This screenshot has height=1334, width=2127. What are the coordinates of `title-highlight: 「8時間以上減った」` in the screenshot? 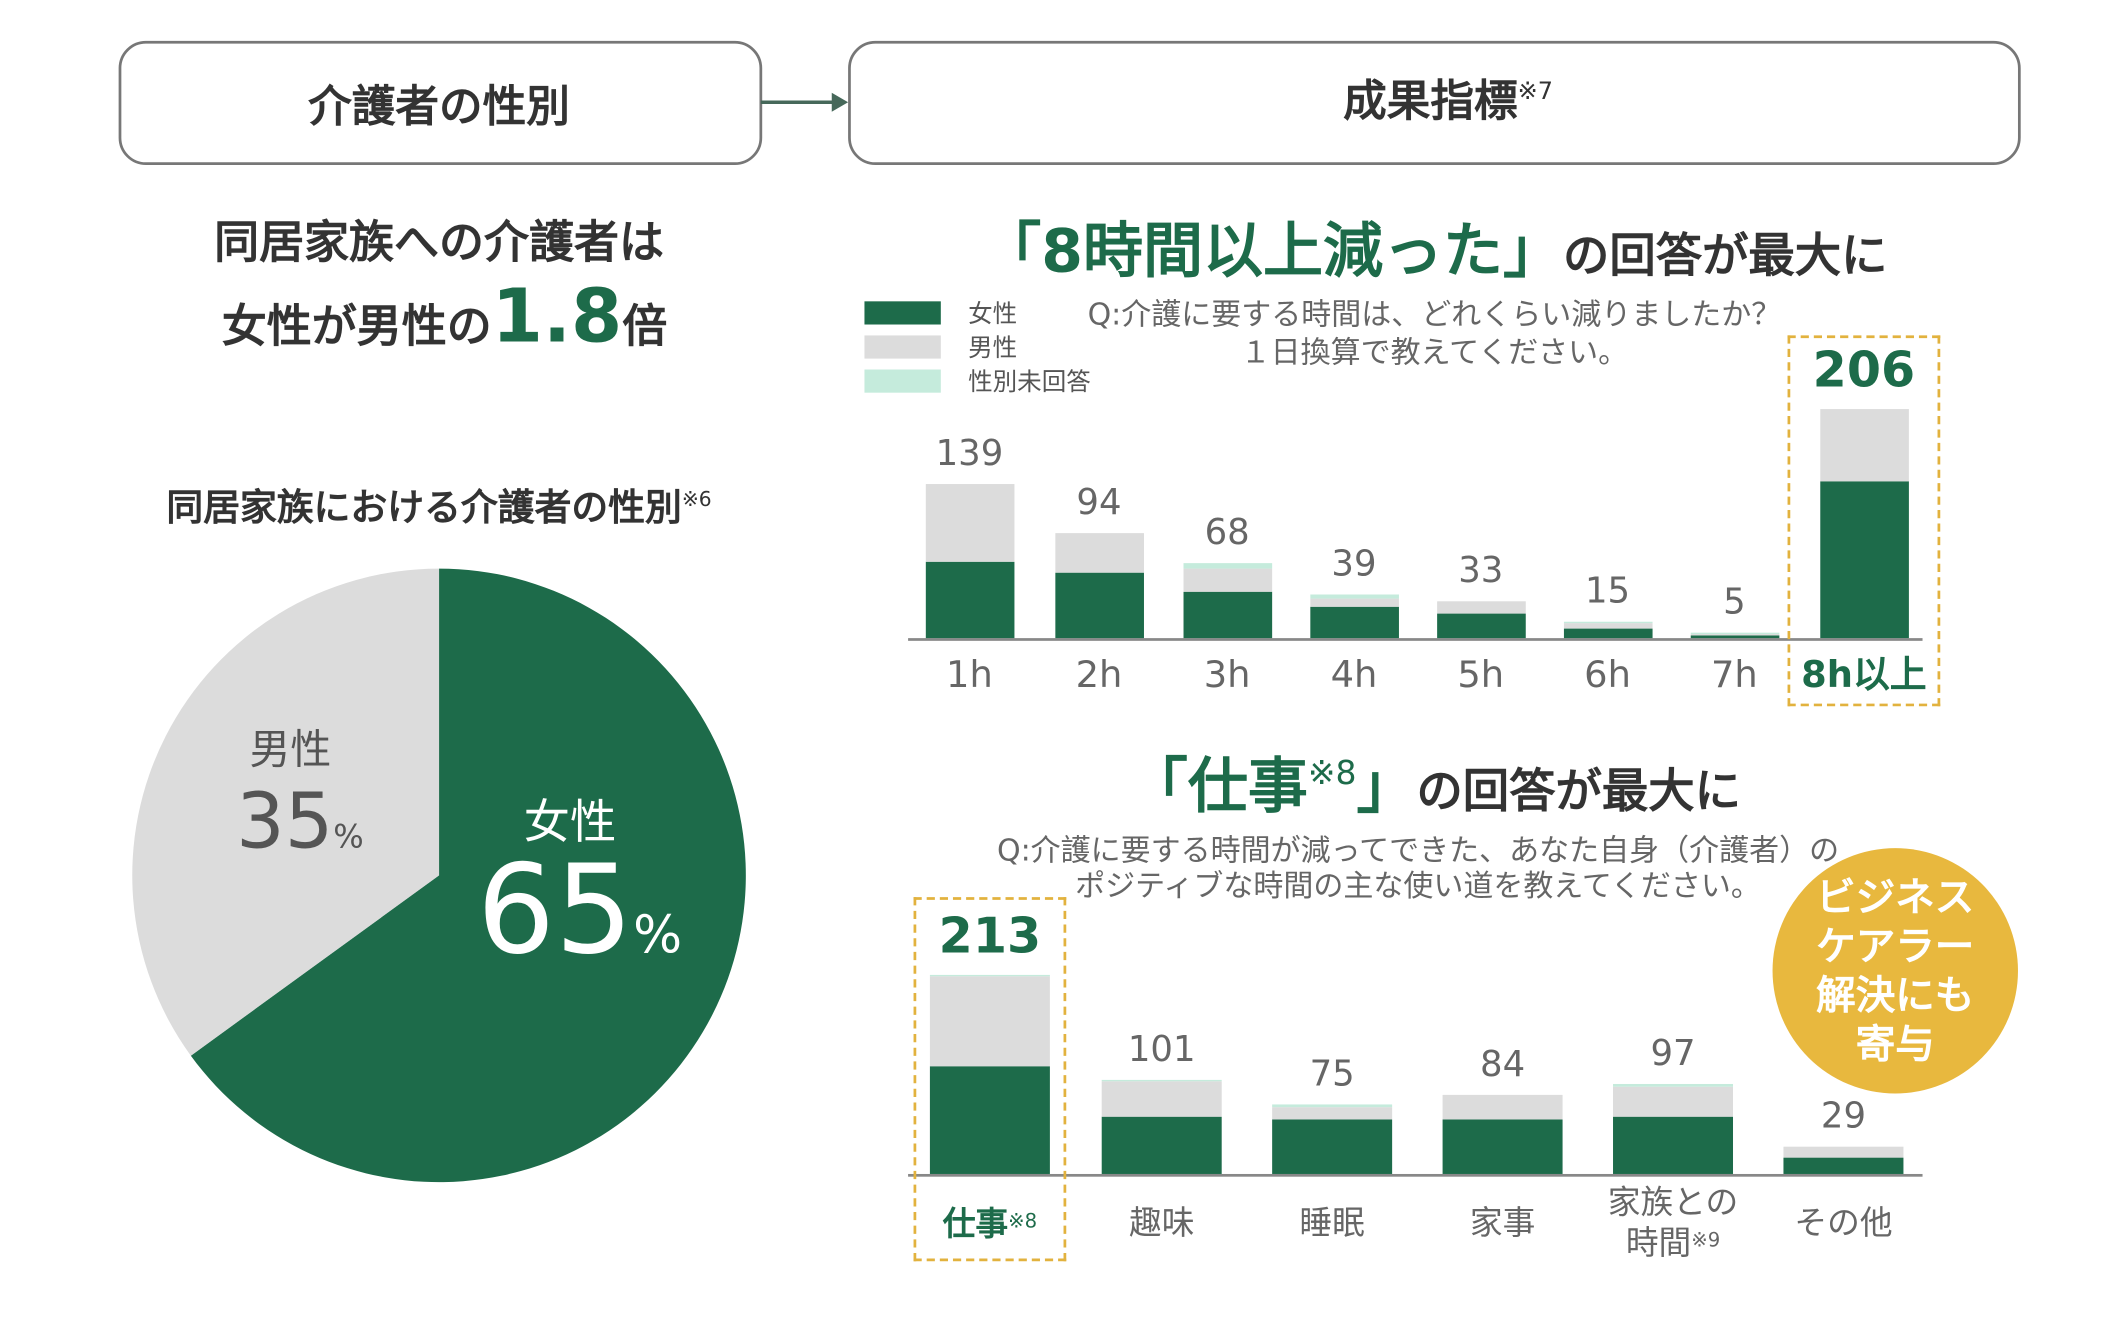 It's located at (1272, 252).